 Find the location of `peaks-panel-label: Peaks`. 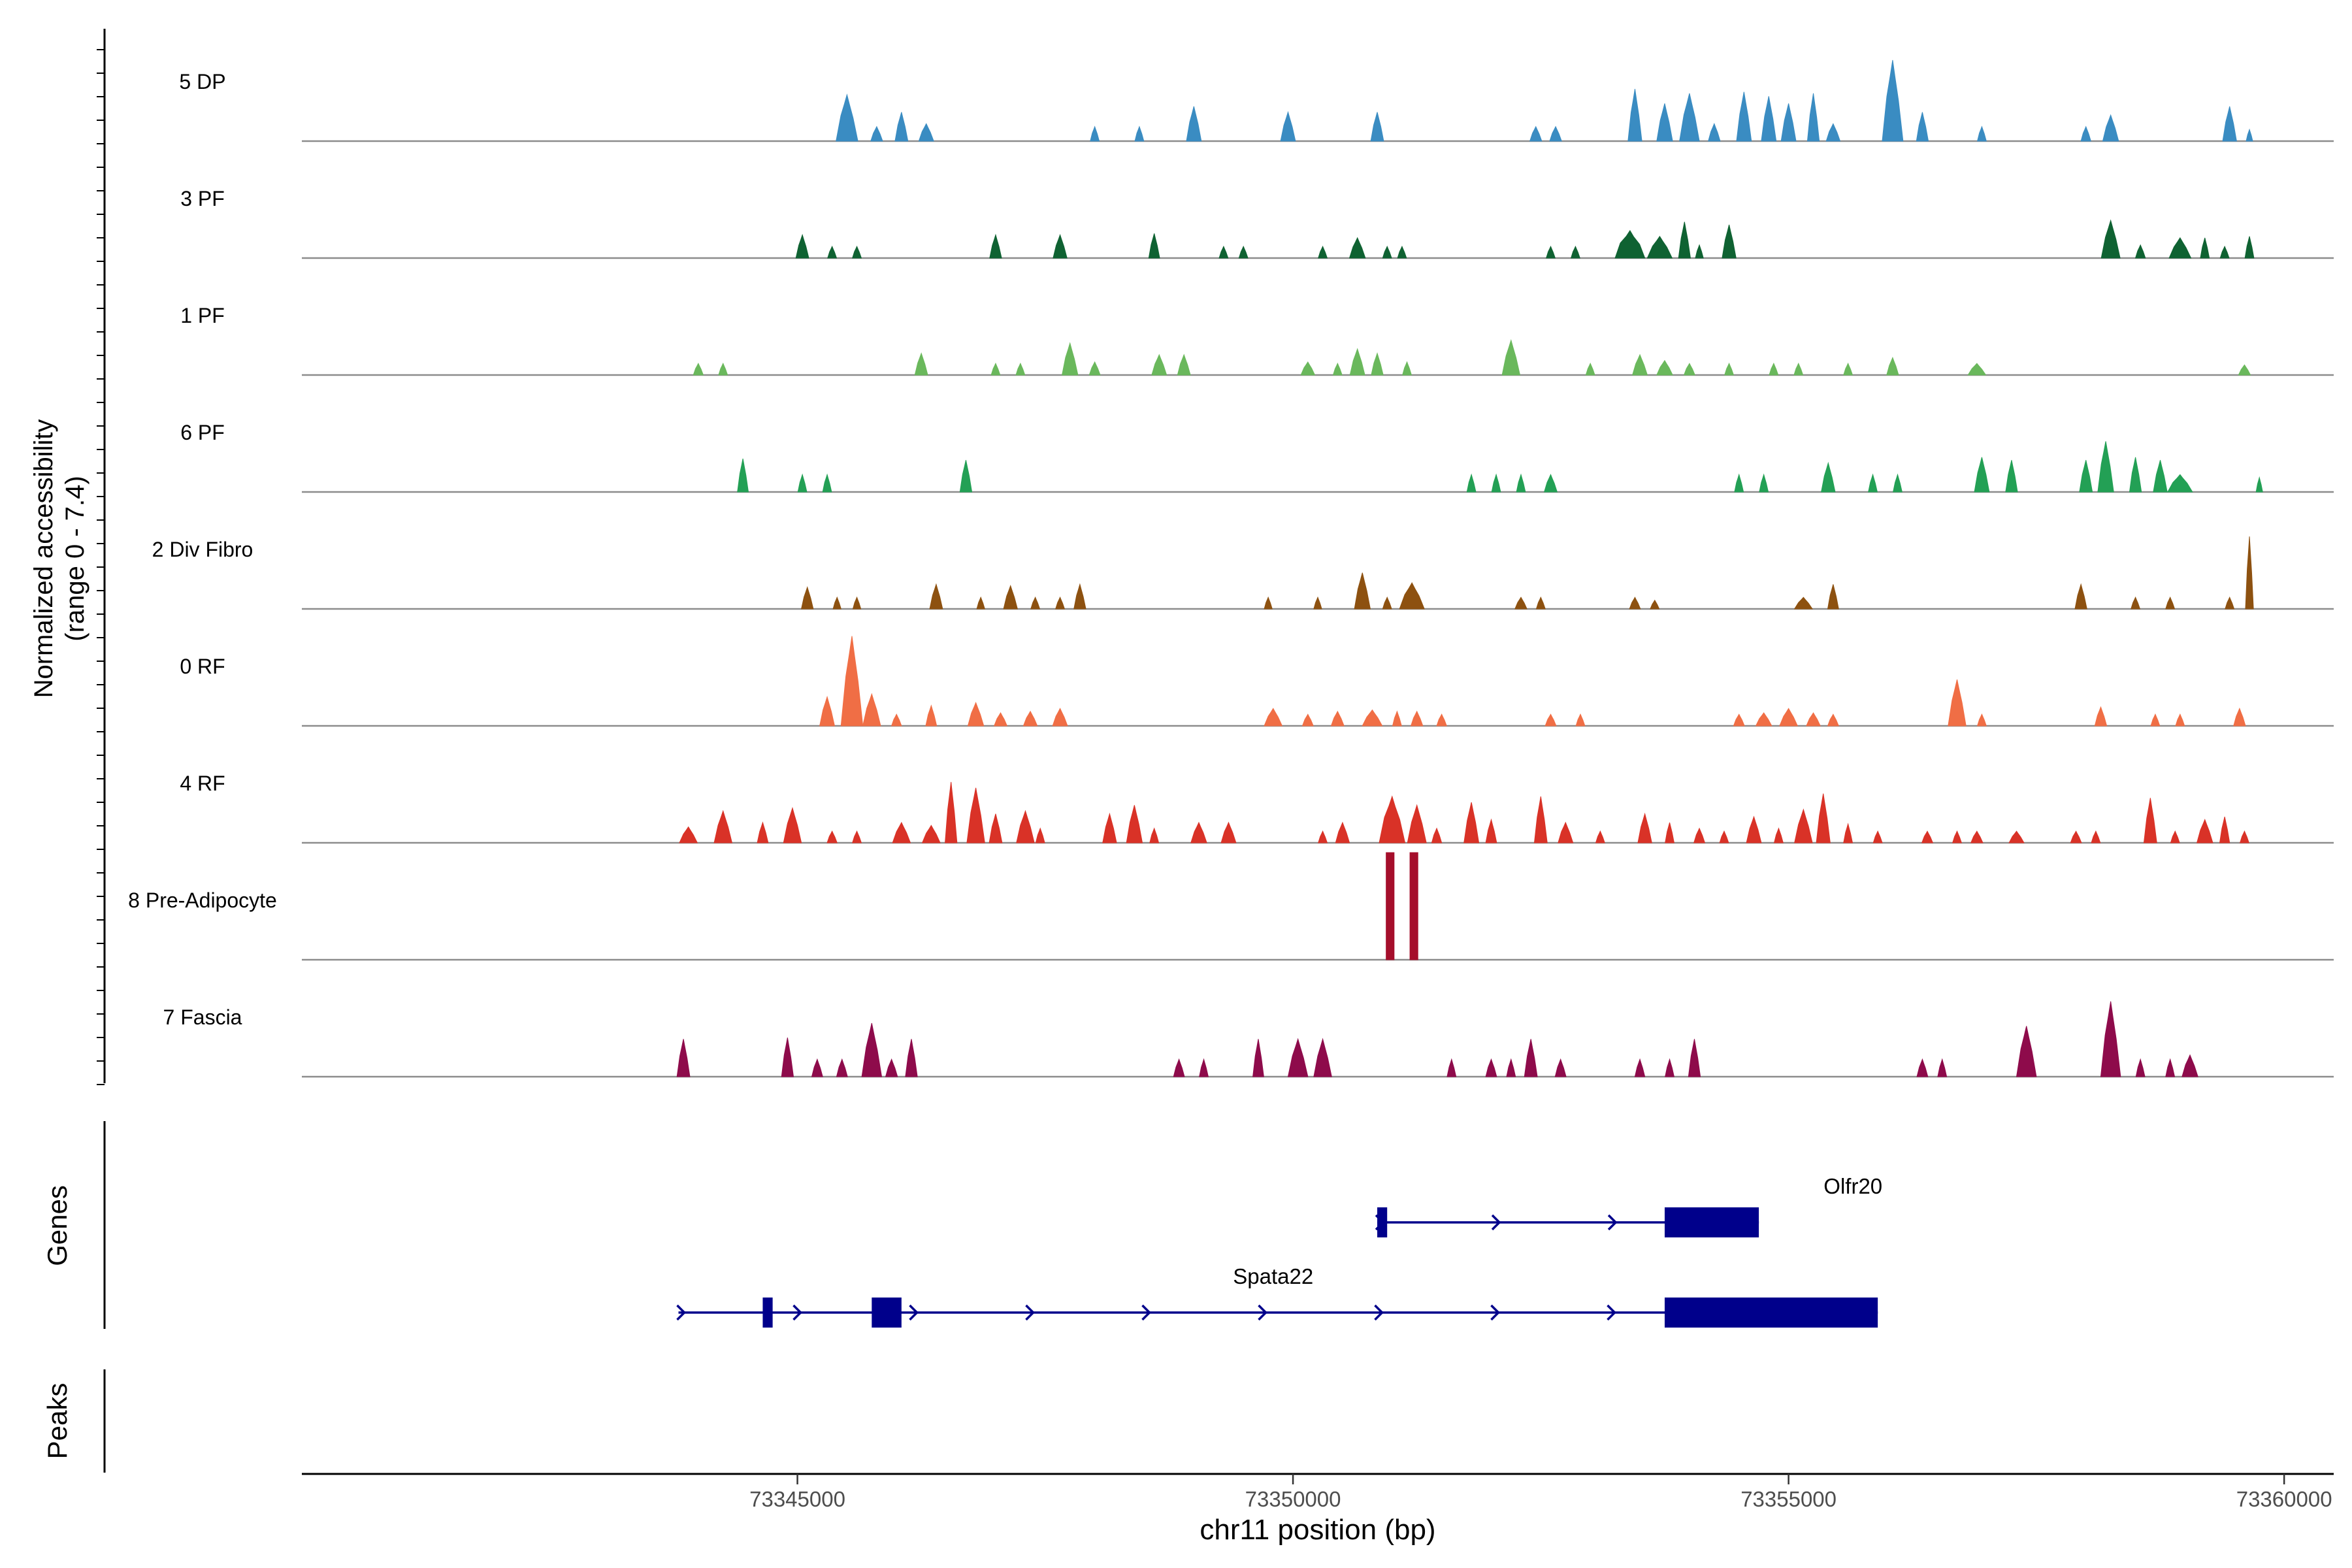

peaks-panel-label: Peaks is located at coordinates (57, 1421).